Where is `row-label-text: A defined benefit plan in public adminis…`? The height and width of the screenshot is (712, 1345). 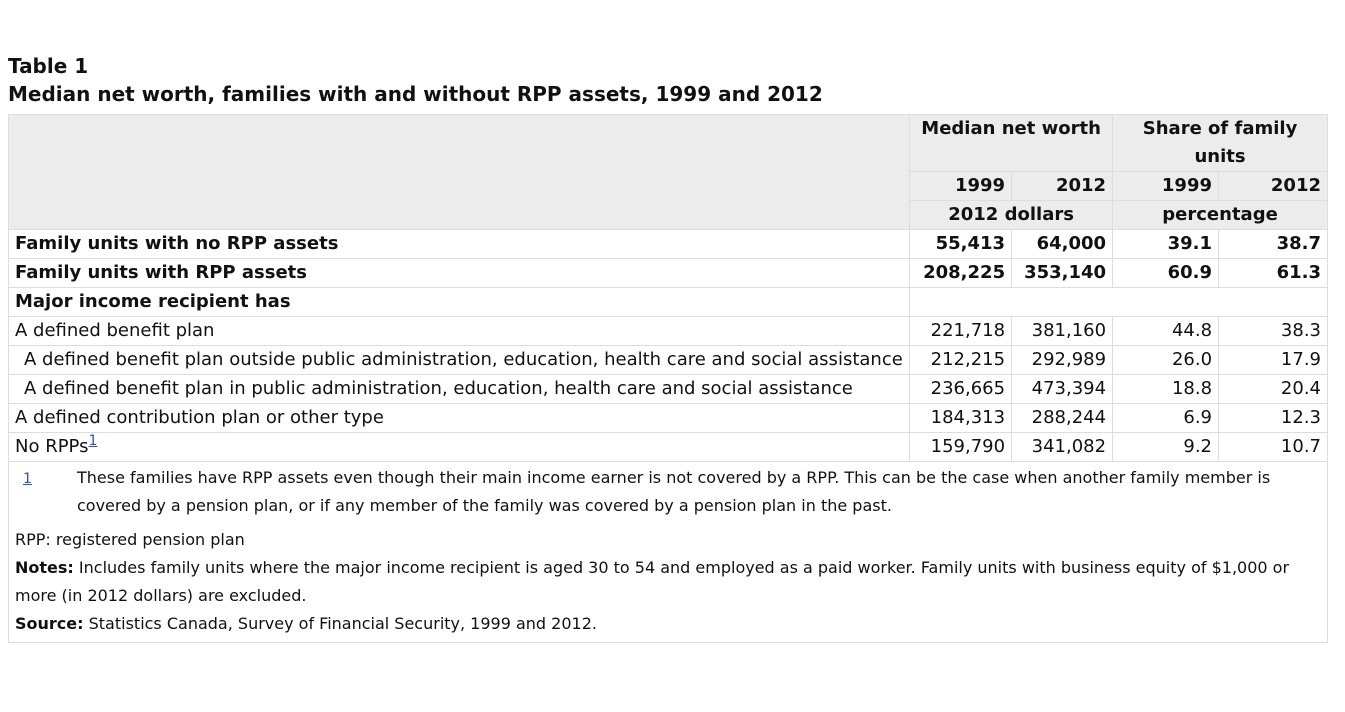
row-label-text: A defined benefit plan in public adminis… is located at coordinates (438, 388).